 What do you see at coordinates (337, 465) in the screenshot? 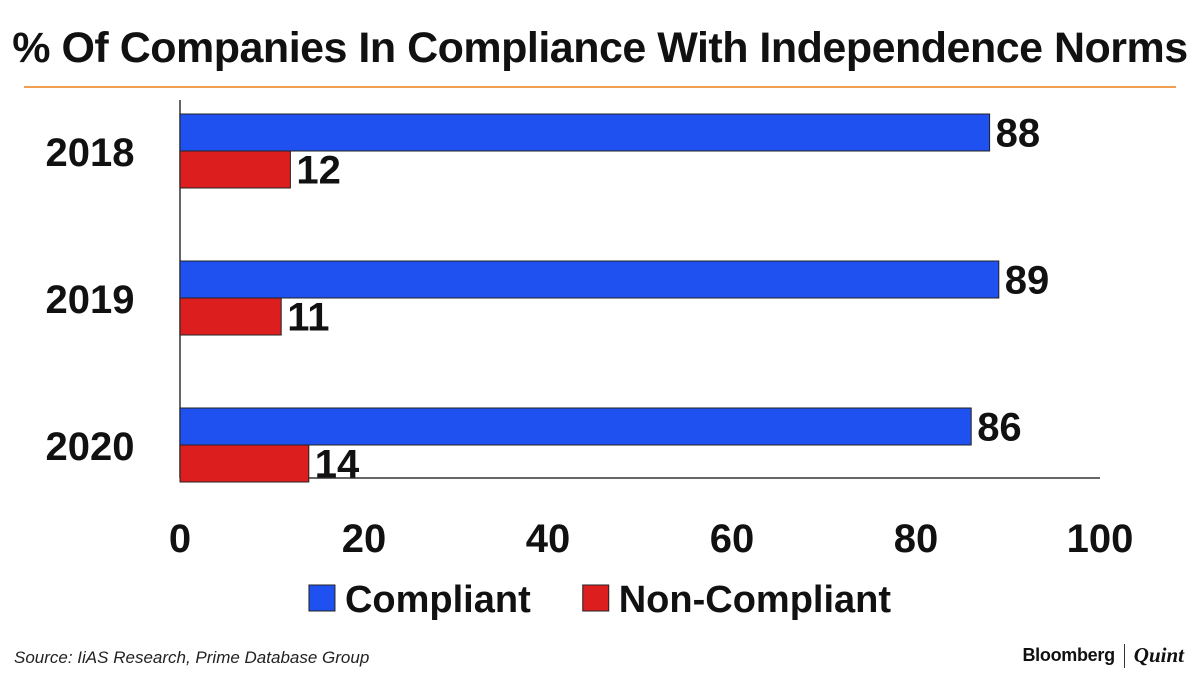
I see `data-label: 14` at bounding box center [337, 465].